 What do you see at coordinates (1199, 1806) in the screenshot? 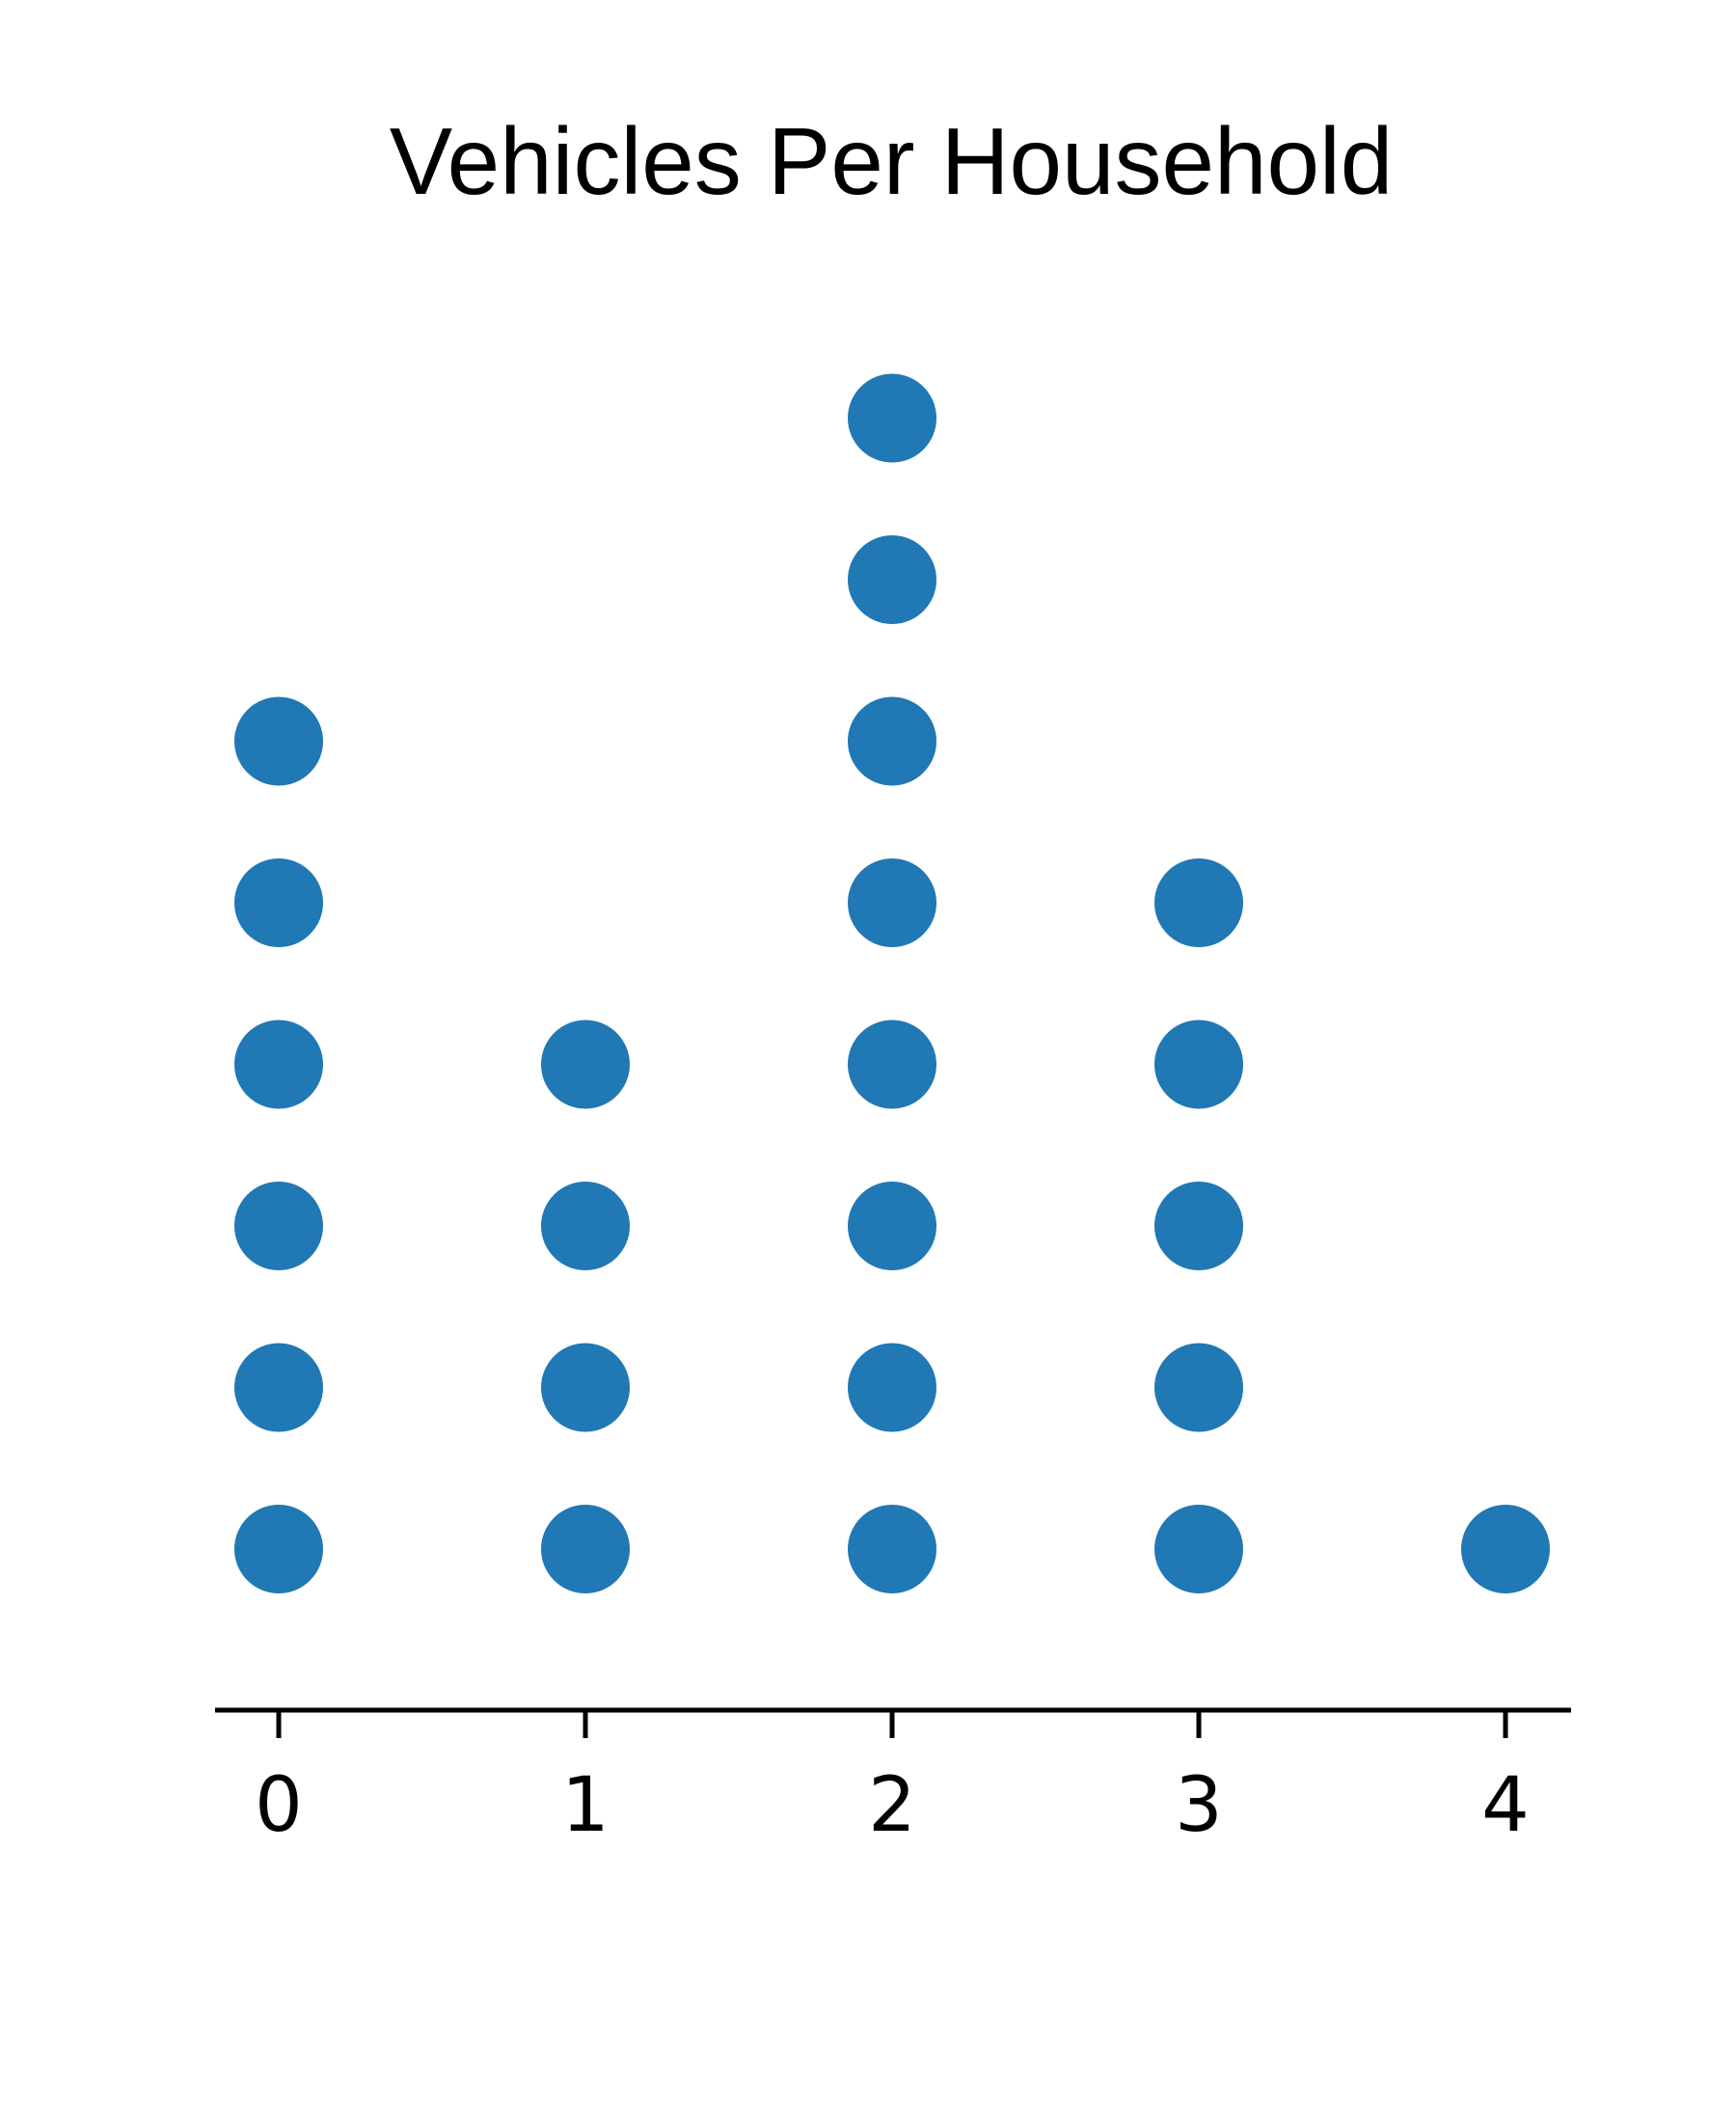
I see `x-tick-label-3: 3` at bounding box center [1199, 1806].